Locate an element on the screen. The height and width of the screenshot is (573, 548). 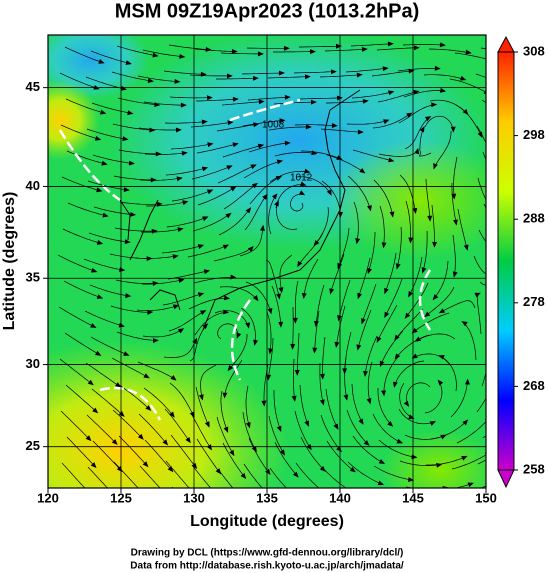
x-tick-label: 145 is located at coordinates (413, 497).